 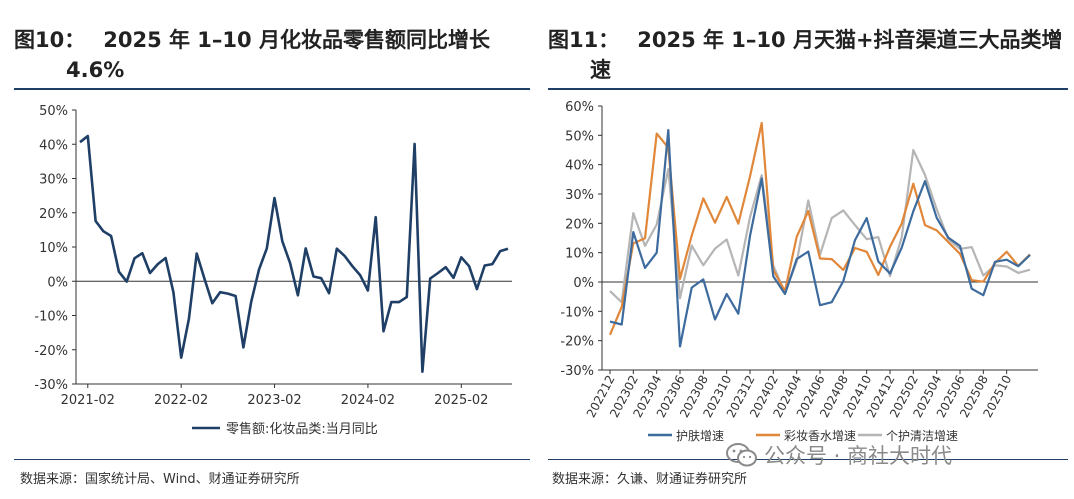 What do you see at coordinates (51, 317) in the screenshot?
I see `left-y-tick-label: -10%` at bounding box center [51, 317].